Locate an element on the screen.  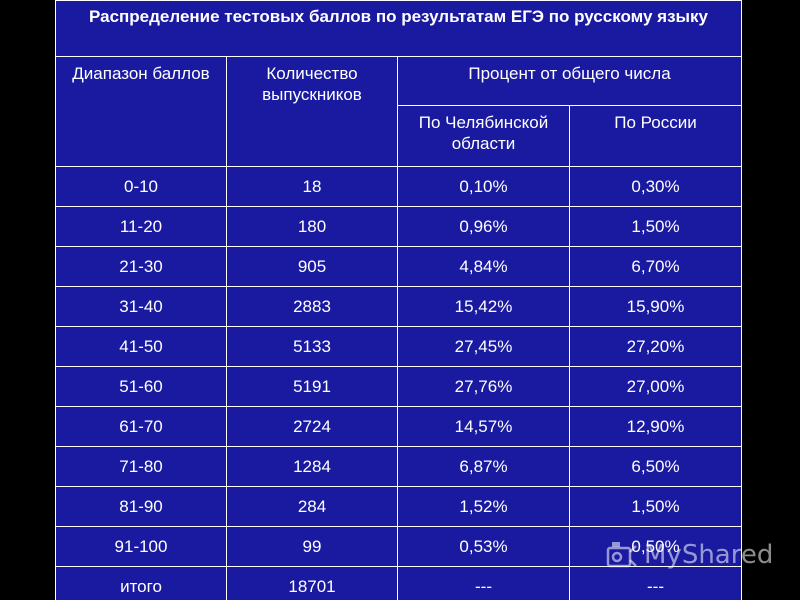
header-percent-group: Процент от общего числа is located at coordinates (569, 81).